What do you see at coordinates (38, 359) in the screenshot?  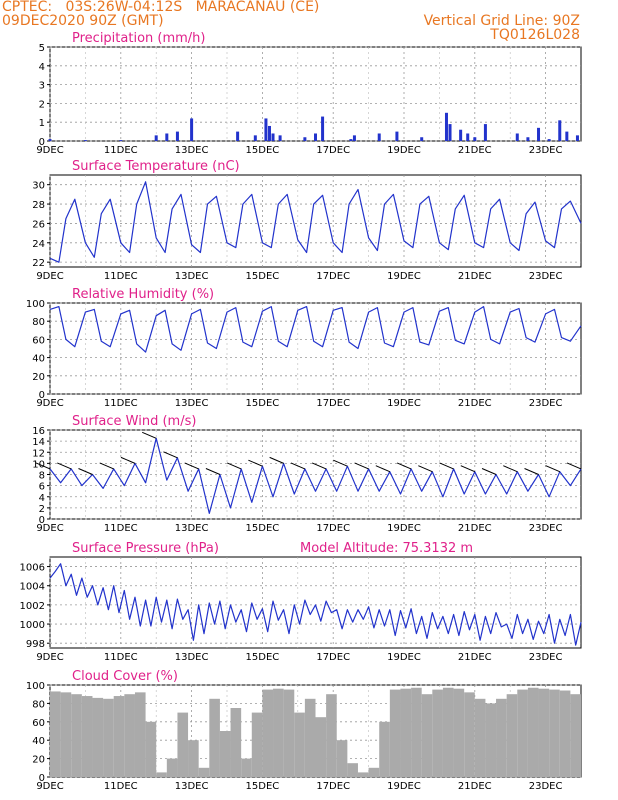 I see `y-tick-label: 40` at bounding box center [38, 359].